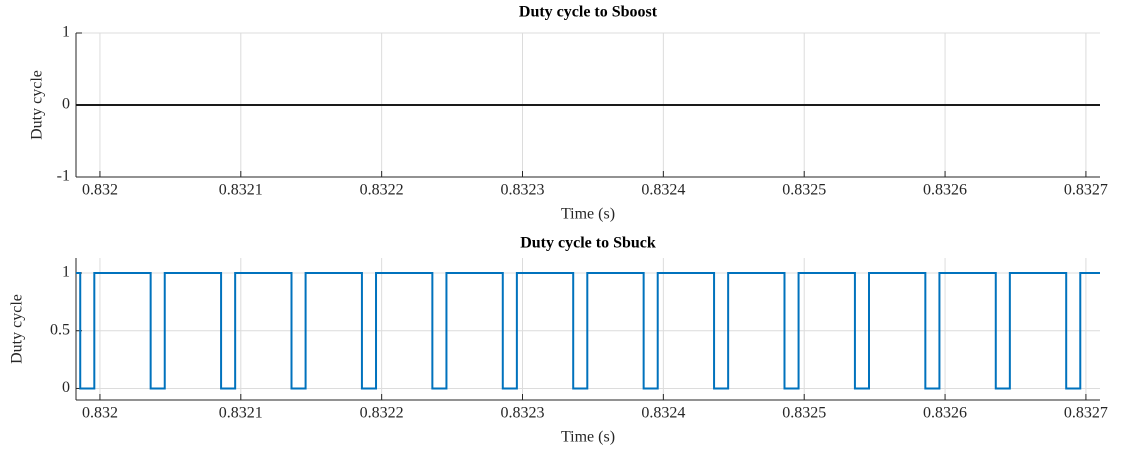 Image resolution: width=1127 pixels, height=455 pixels. I want to click on chart-title: Duty cycle to Sbuck, so click(588, 243).